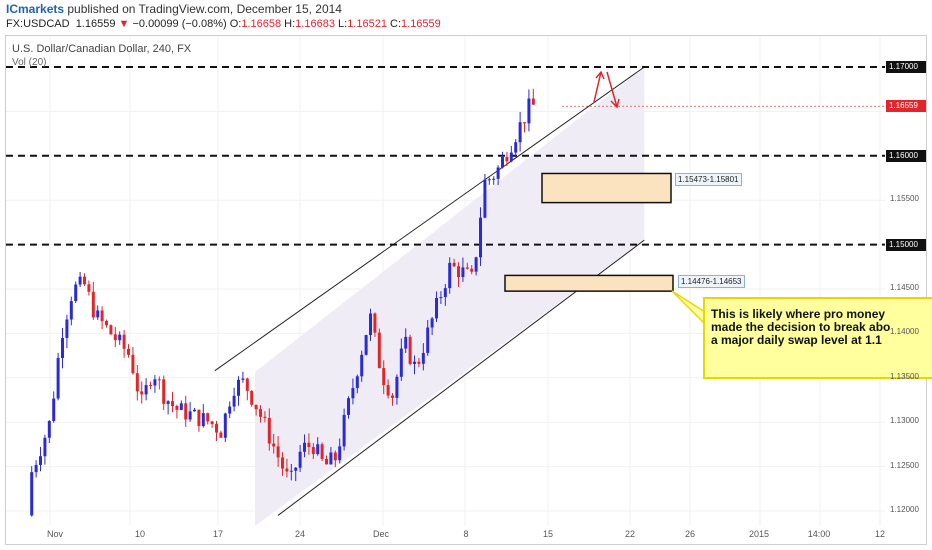 Image resolution: width=932 pixels, height=550 pixels. What do you see at coordinates (466, 534) in the screenshot?
I see `x-tick-label-5: 8` at bounding box center [466, 534].